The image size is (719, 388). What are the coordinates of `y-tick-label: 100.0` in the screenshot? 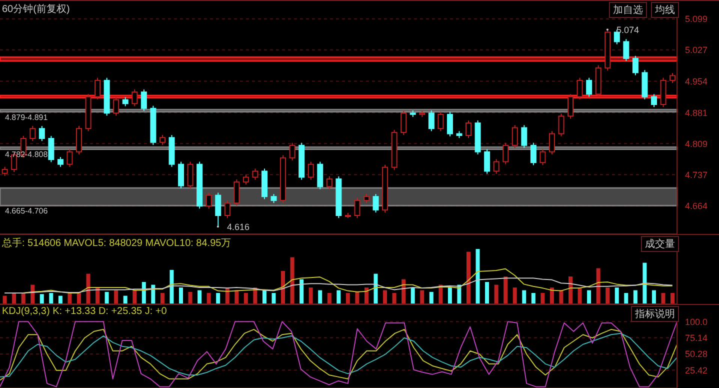 It's located at (696, 321).